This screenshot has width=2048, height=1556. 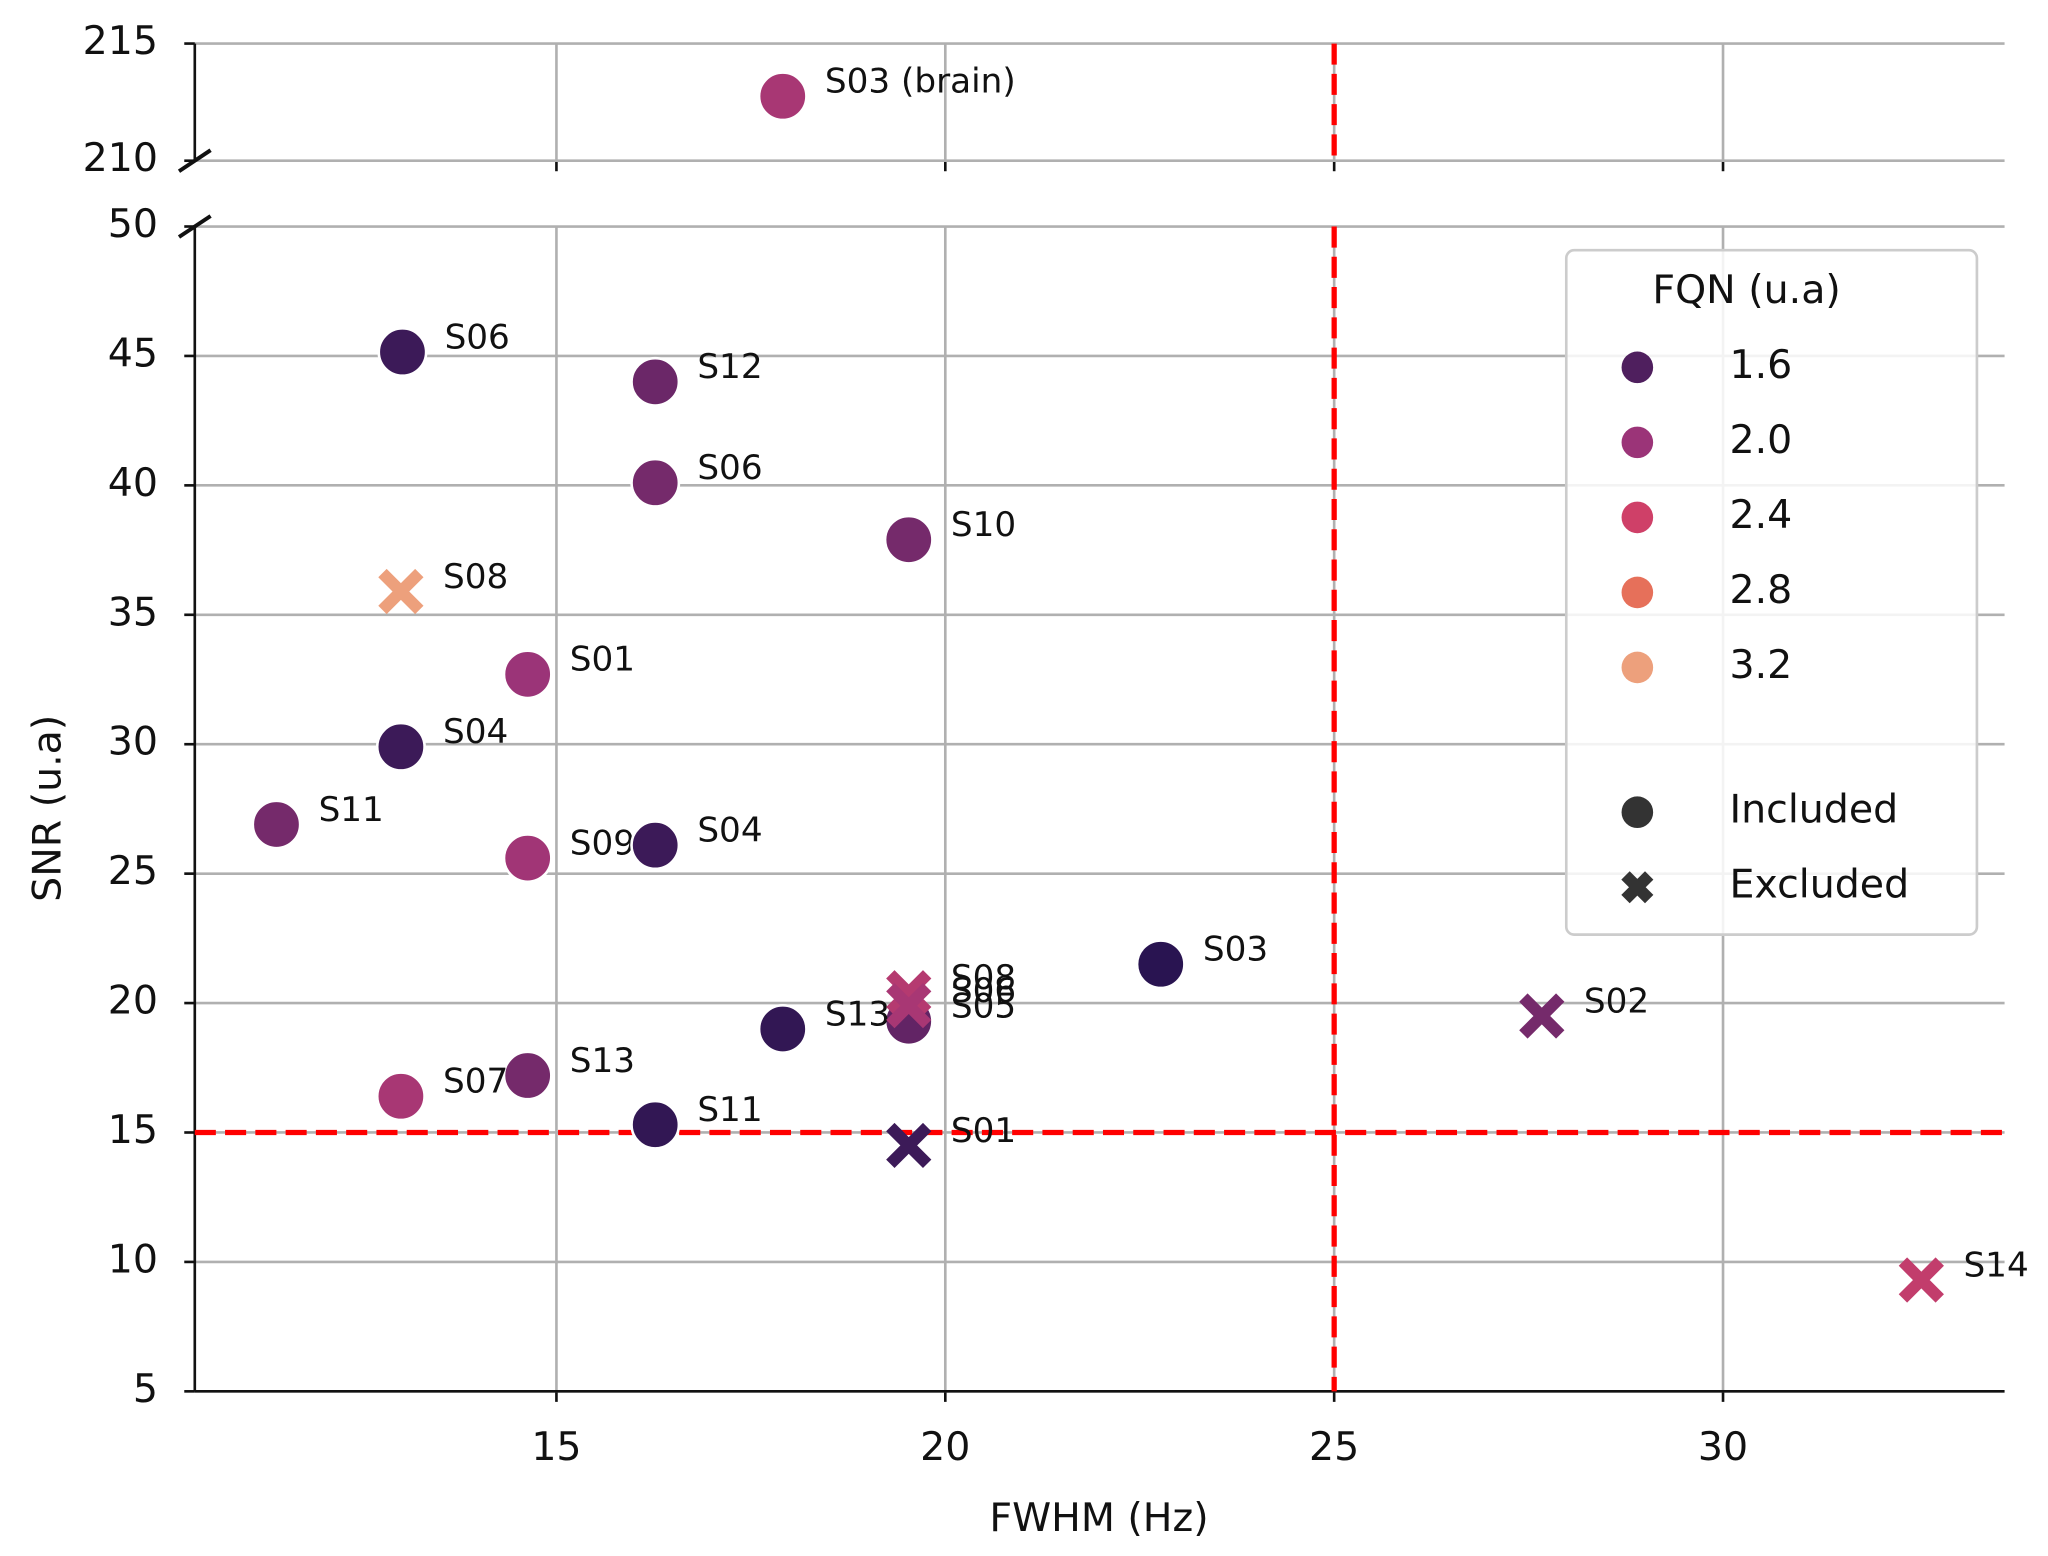 I want to click on y-tick-label: 20, so click(x=133, y=1001).